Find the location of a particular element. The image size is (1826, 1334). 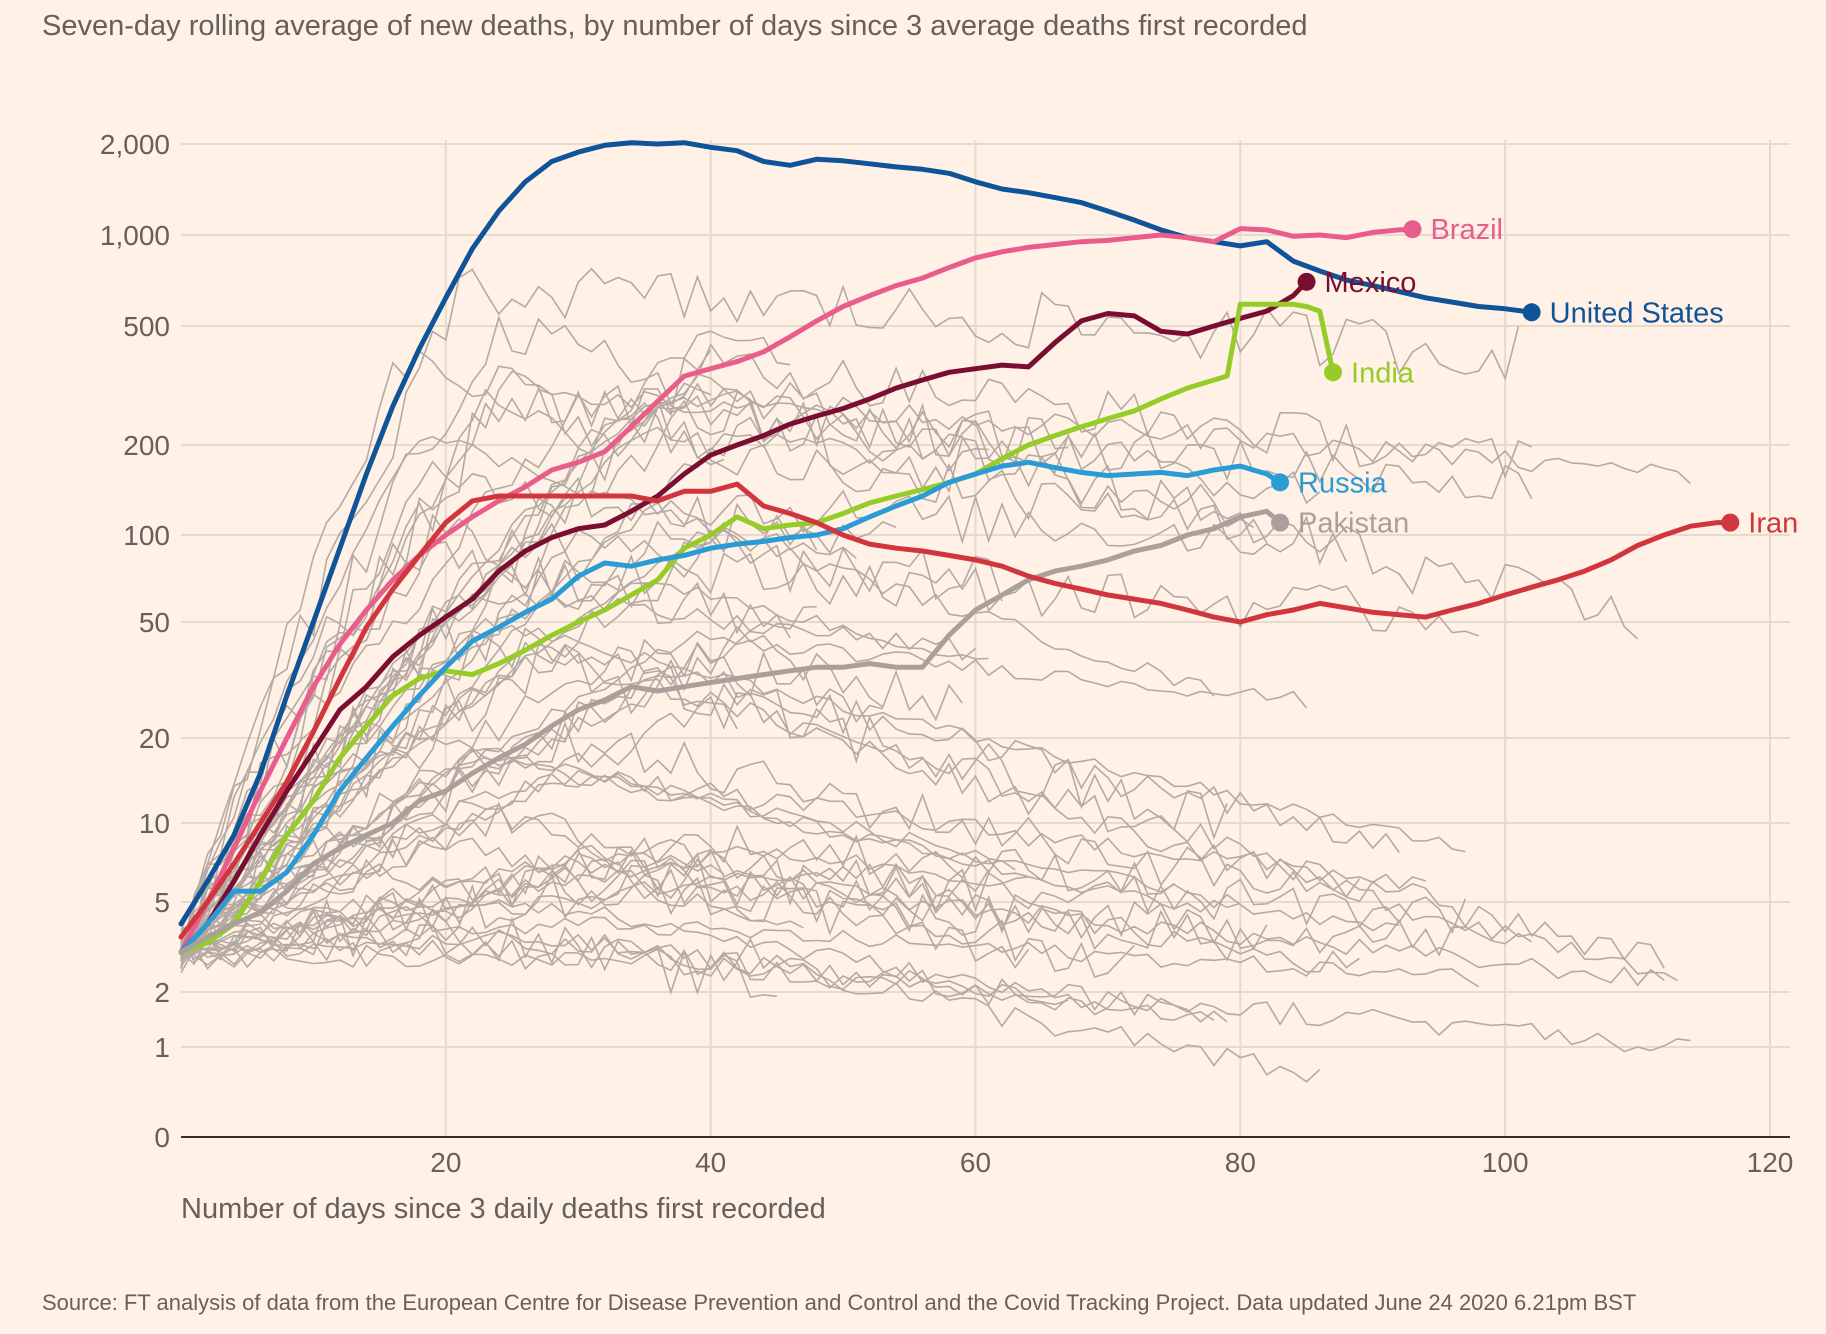

series-label: Brazil is located at coordinates (1466, 230).